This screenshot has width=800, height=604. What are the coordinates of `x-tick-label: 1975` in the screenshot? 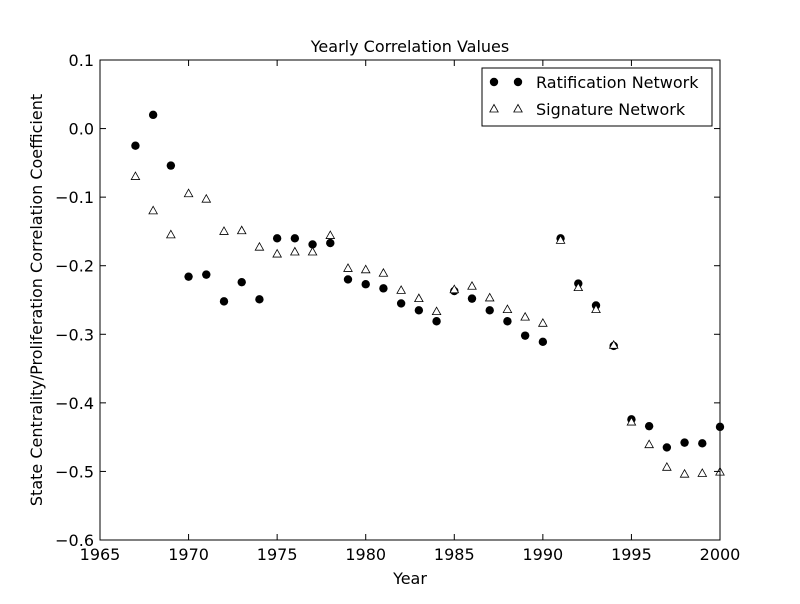 It's located at (277, 554).